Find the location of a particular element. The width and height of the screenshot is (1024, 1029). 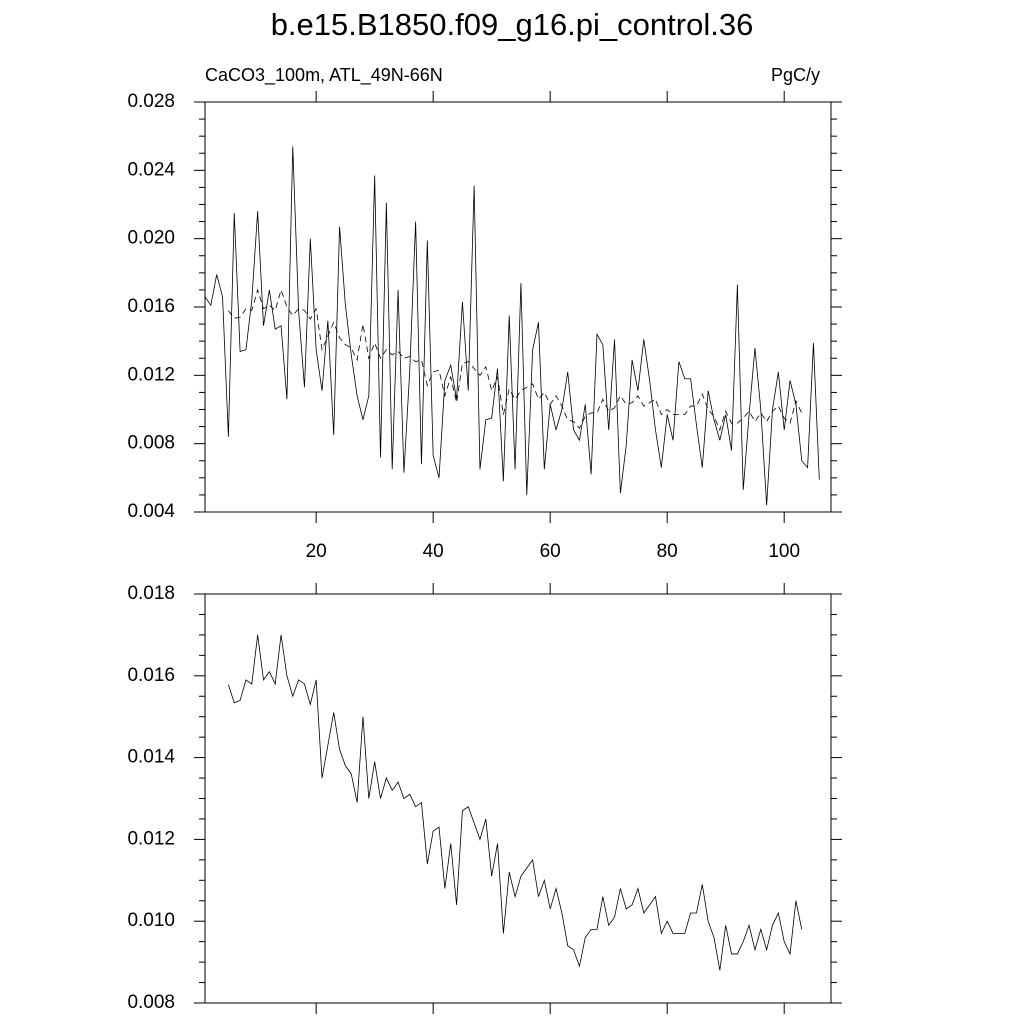

x-tick-label: 60 is located at coordinates (550, 551).